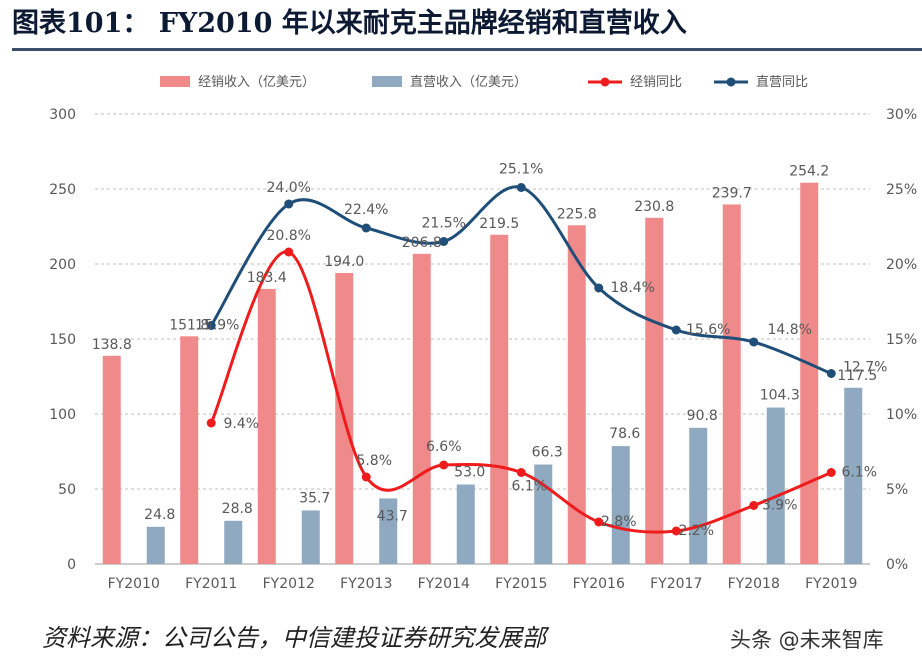 The height and width of the screenshot is (669, 922). What do you see at coordinates (656, 82) in the screenshot?
I see `legend-label: 经销同比` at bounding box center [656, 82].